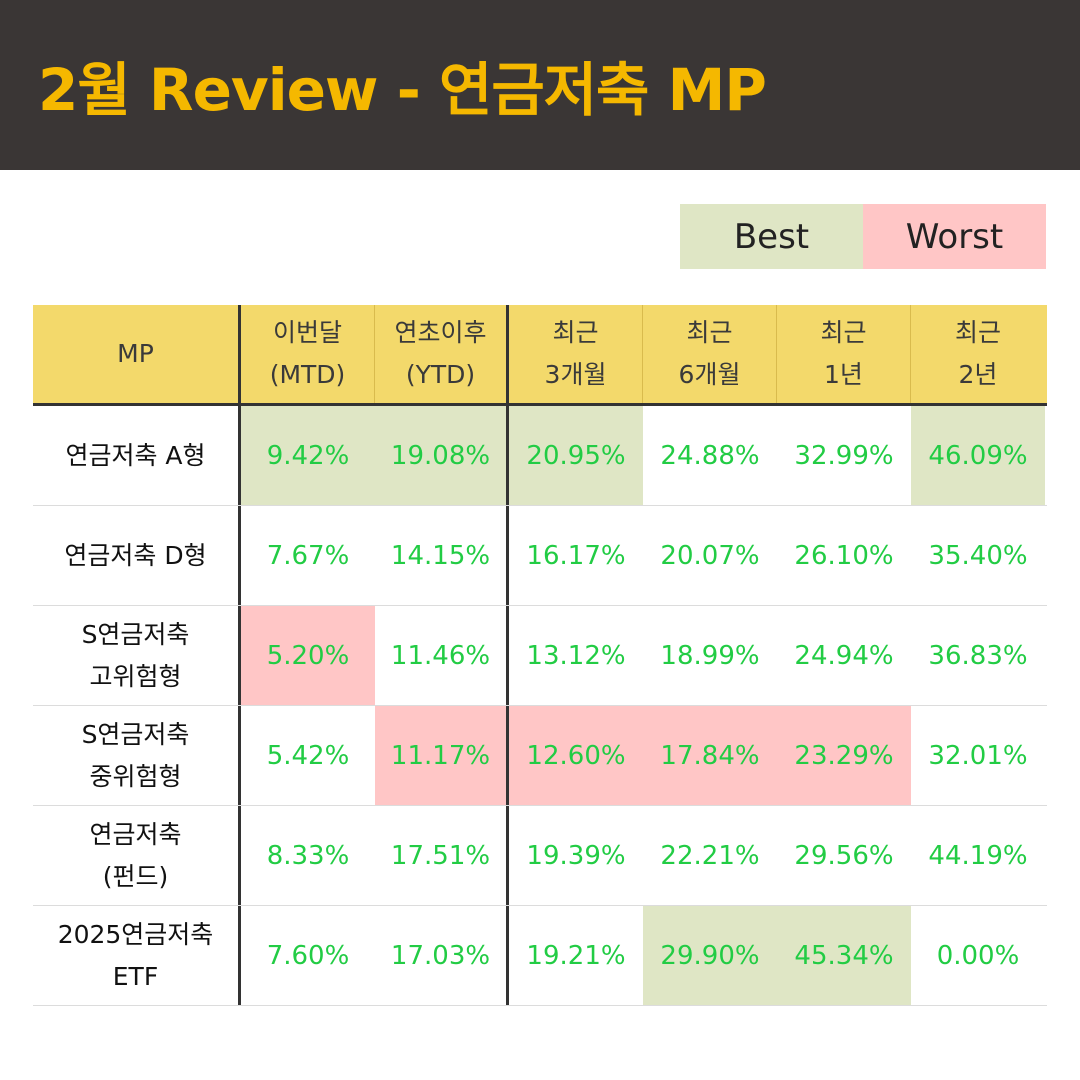  Describe the element at coordinates (308, 855) in the screenshot. I see `value-cell: 8.33%` at that location.